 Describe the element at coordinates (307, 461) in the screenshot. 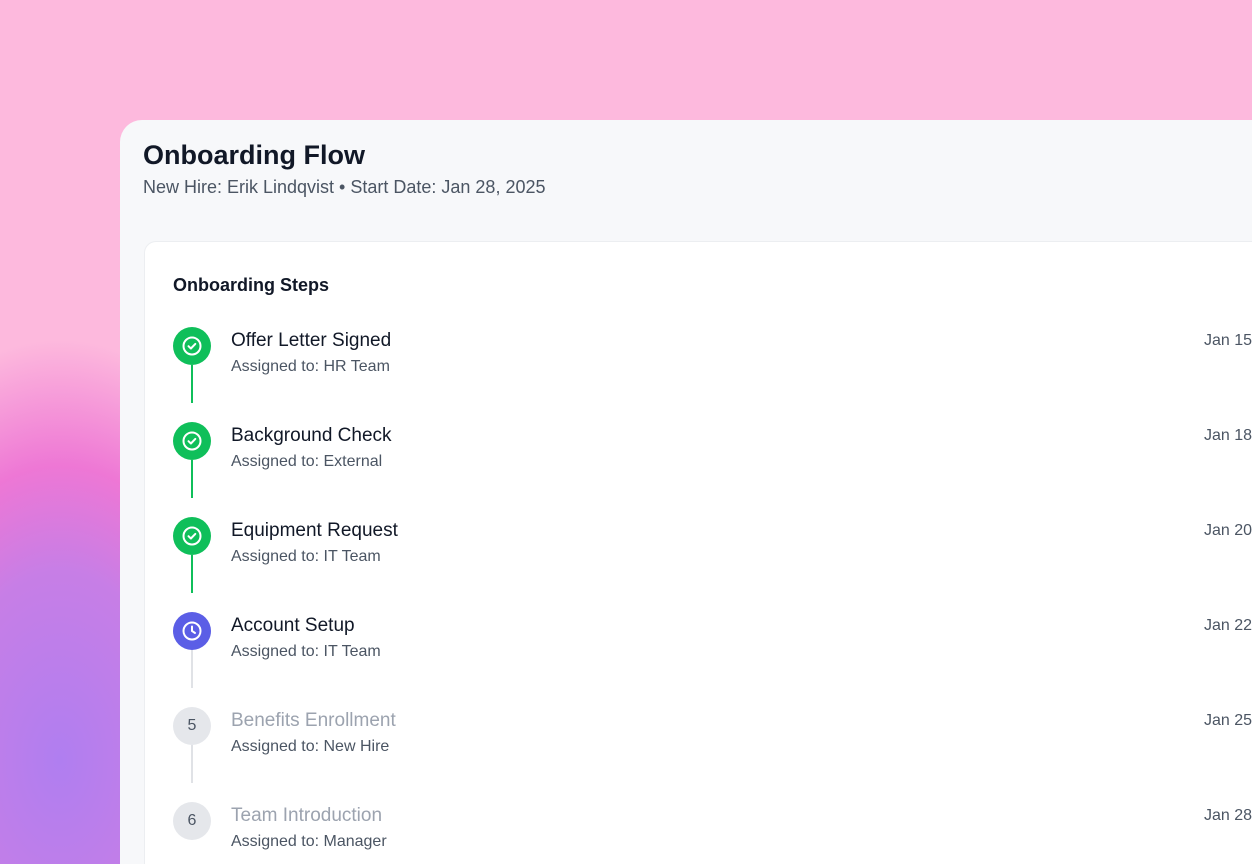

I see `step-assignee: Assigned to: External` at that location.